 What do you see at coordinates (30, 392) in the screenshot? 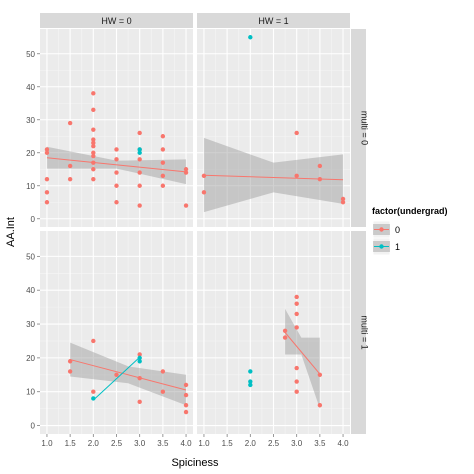
I see `y-tick-label: 10` at bounding box center [30, 392].